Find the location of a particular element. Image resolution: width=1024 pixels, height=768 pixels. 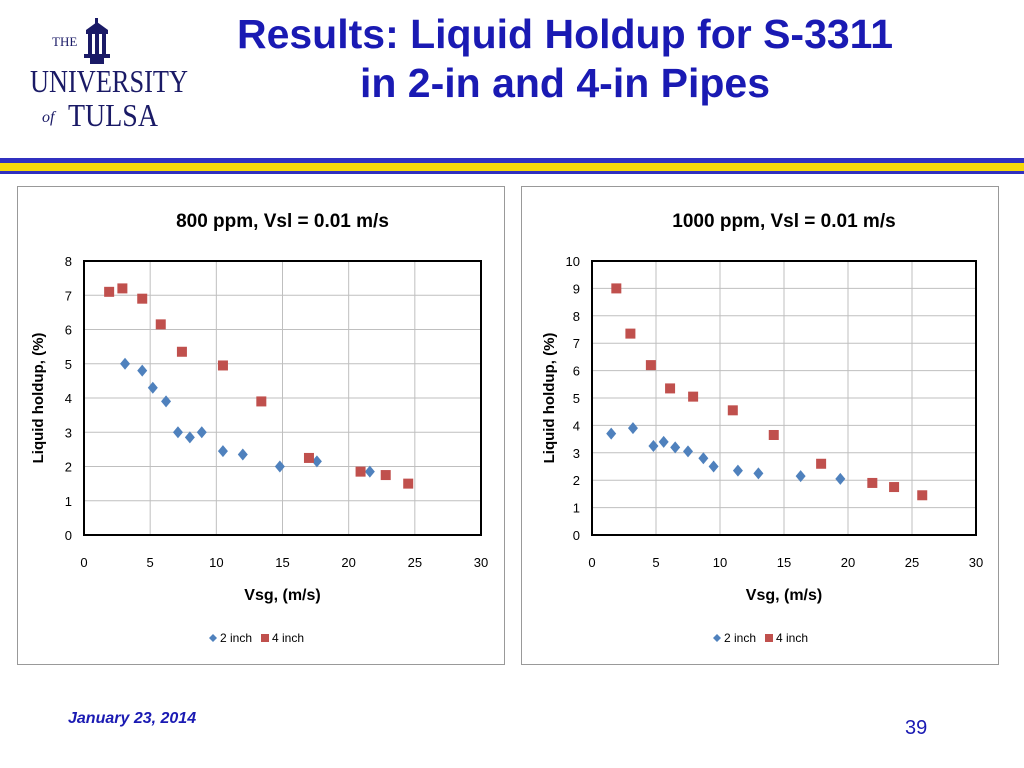

slide-title-line-2: in 2-in and 4-in Pipes is located at coordinates (565, 83).